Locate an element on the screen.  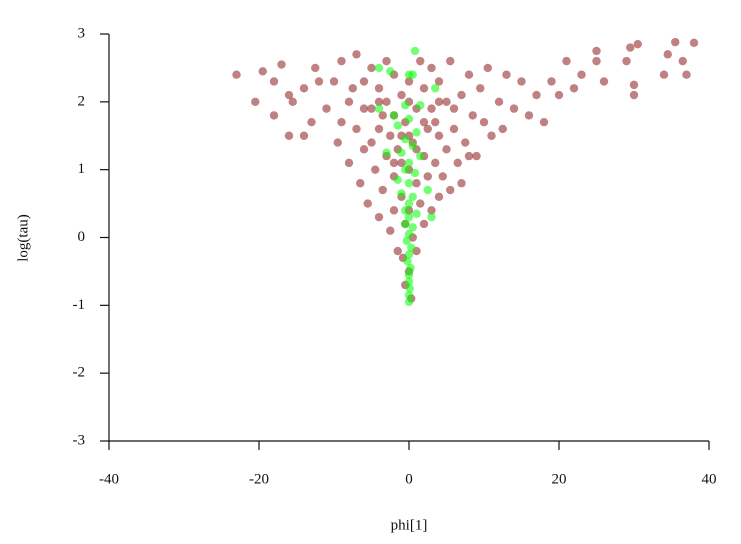
x-tick-label: 40 is located at coordinates (709, 479).